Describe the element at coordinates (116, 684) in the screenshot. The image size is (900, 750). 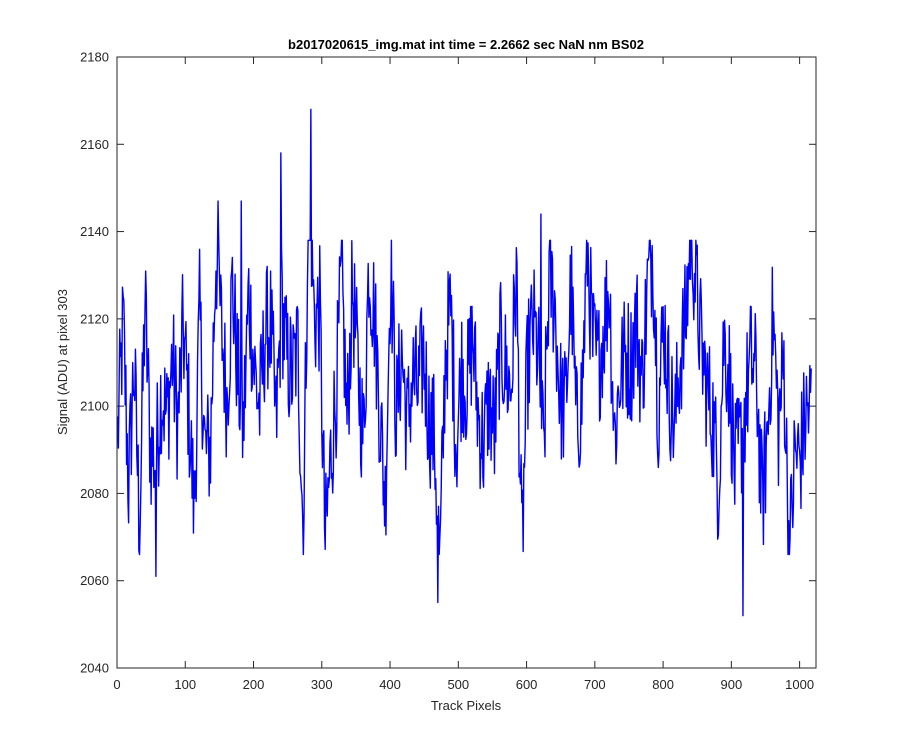
I see `x-tick-label: 0` at that location.